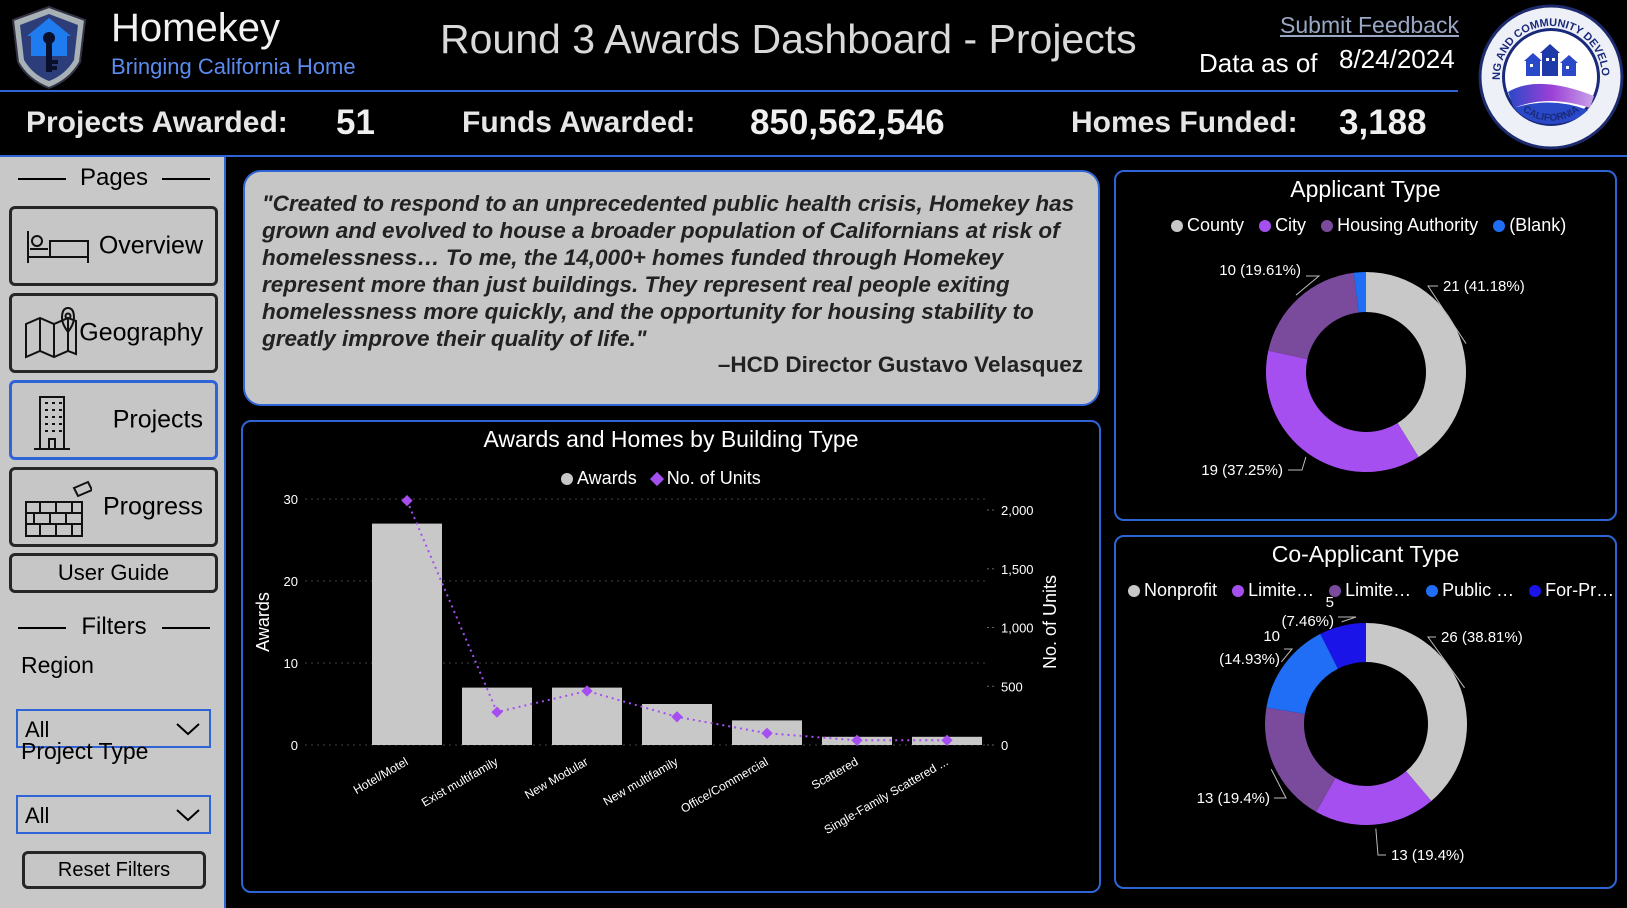 Image resolution: width=1627 pixels, height=908 pixels. What do you see at coordinates (141, 332) in the screenshot?
I see `nav-geography-label: Geography` at bounding box center [141, 332].